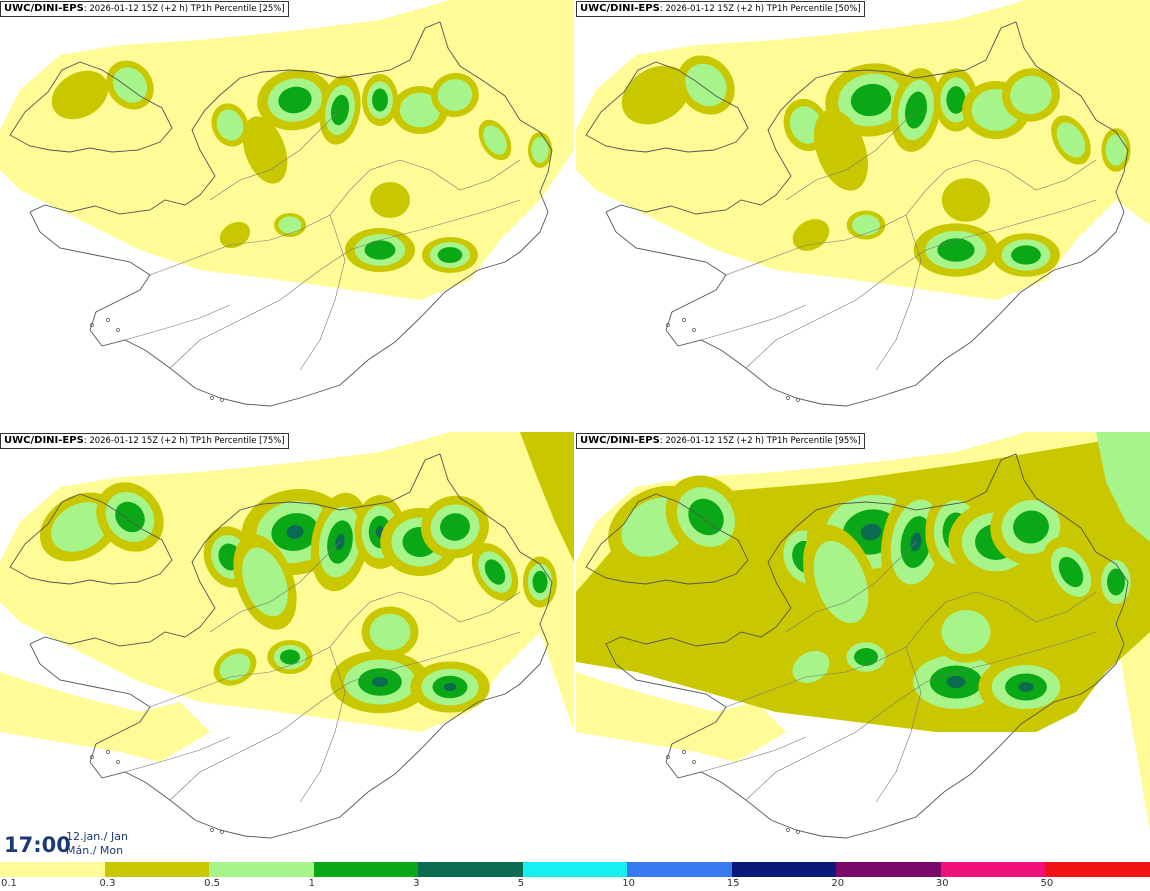 The image size is (1150, 891). I want to click on valid-time: 17:00, so click(37, 845).